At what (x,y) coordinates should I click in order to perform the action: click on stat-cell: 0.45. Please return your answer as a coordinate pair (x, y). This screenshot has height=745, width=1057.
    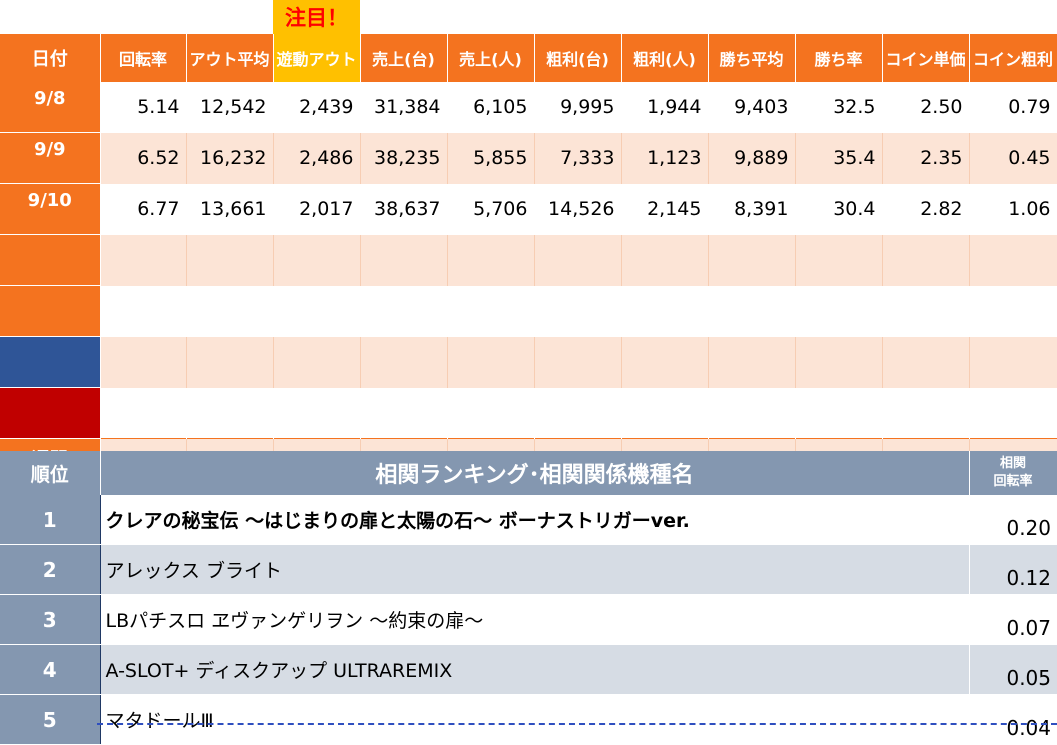
    Looking at the image, I should click on (1013, 158).